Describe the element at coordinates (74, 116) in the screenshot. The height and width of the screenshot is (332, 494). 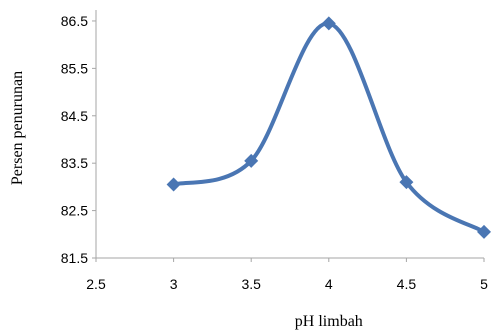
I see `y-tick-label: 84.5` at that location.